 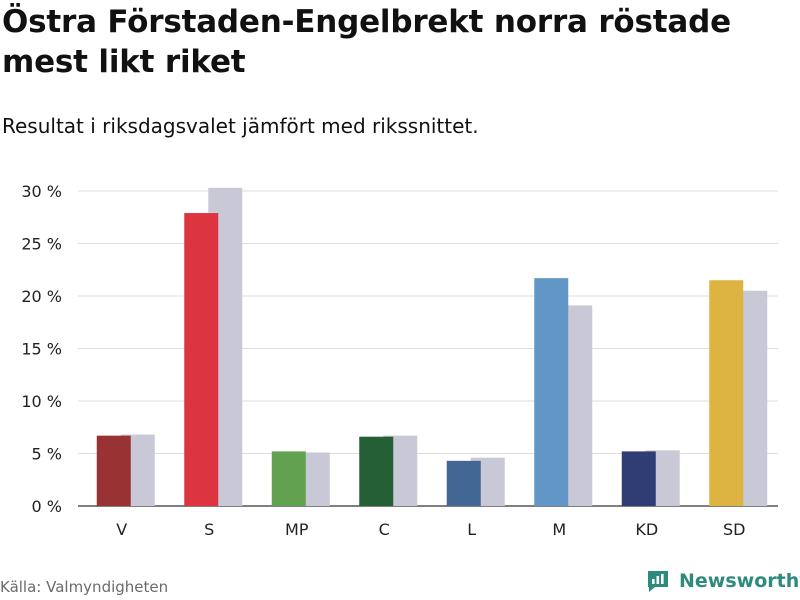 I want to click on x-tick-label: SD, so click(x=734, y=529).